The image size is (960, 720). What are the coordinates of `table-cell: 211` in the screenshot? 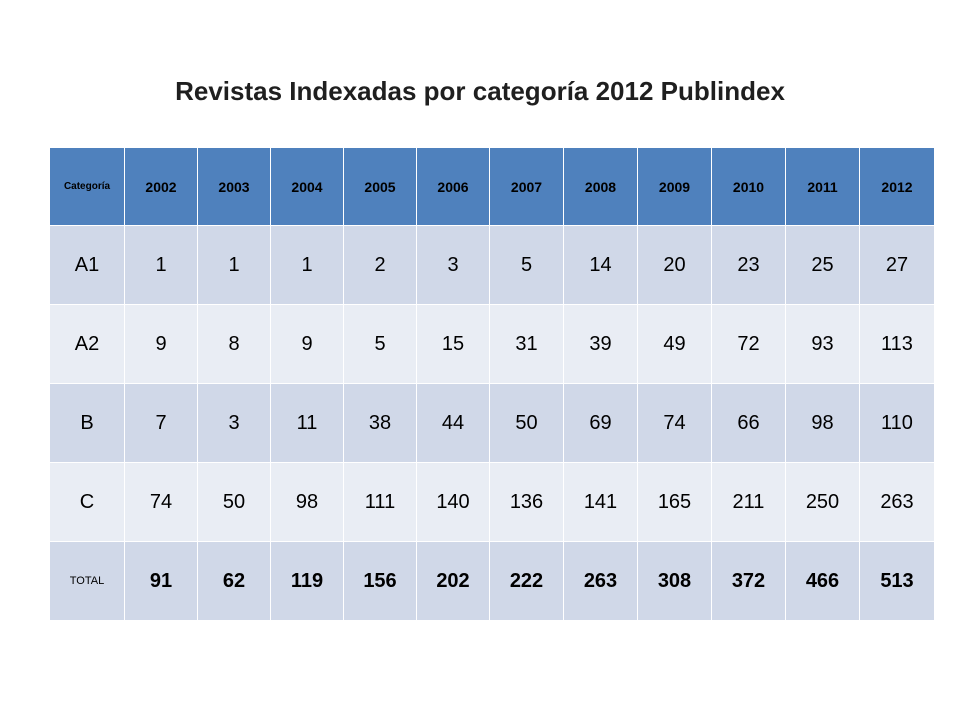 It's located at (748, 502).